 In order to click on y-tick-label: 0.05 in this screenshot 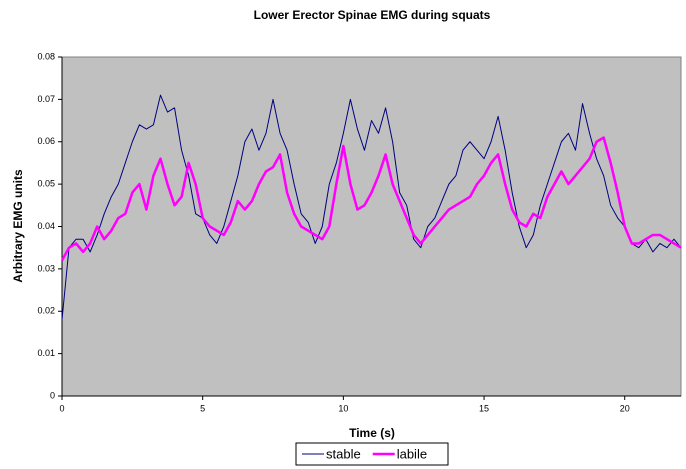, I will do `click(46, 184)`.